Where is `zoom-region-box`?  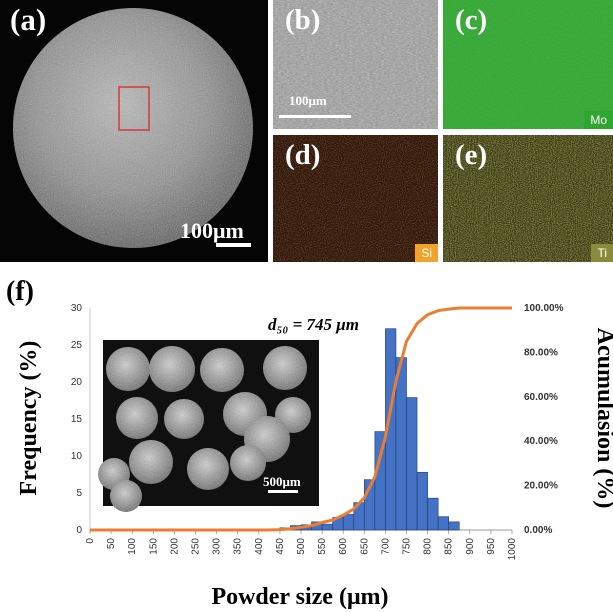 zoom-region-box is located at coordinates (134, 108).